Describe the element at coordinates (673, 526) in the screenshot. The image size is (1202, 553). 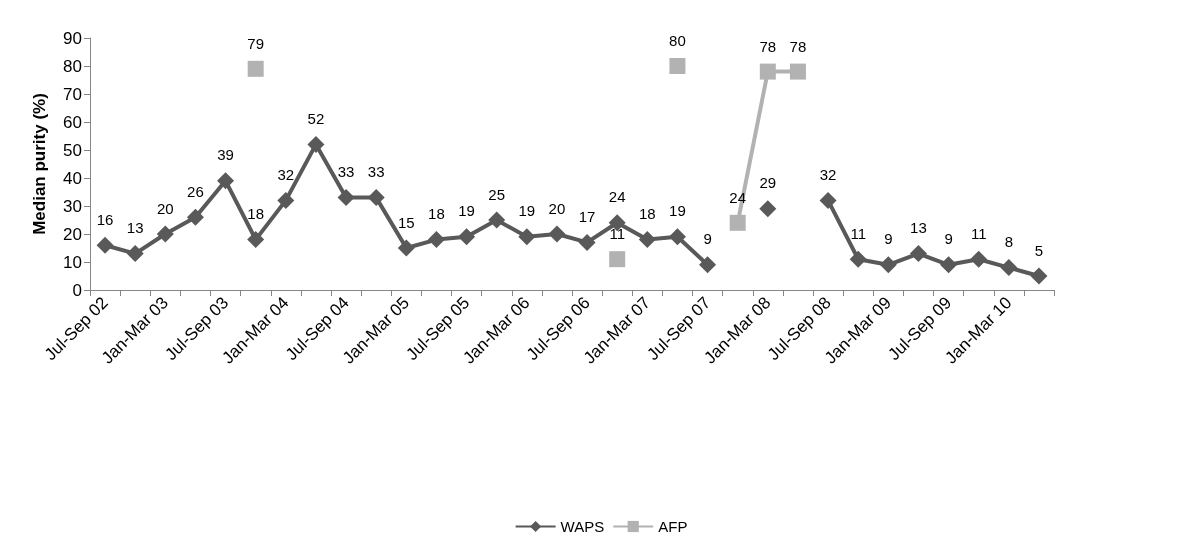
I see `legend-label: AFP` at that location.